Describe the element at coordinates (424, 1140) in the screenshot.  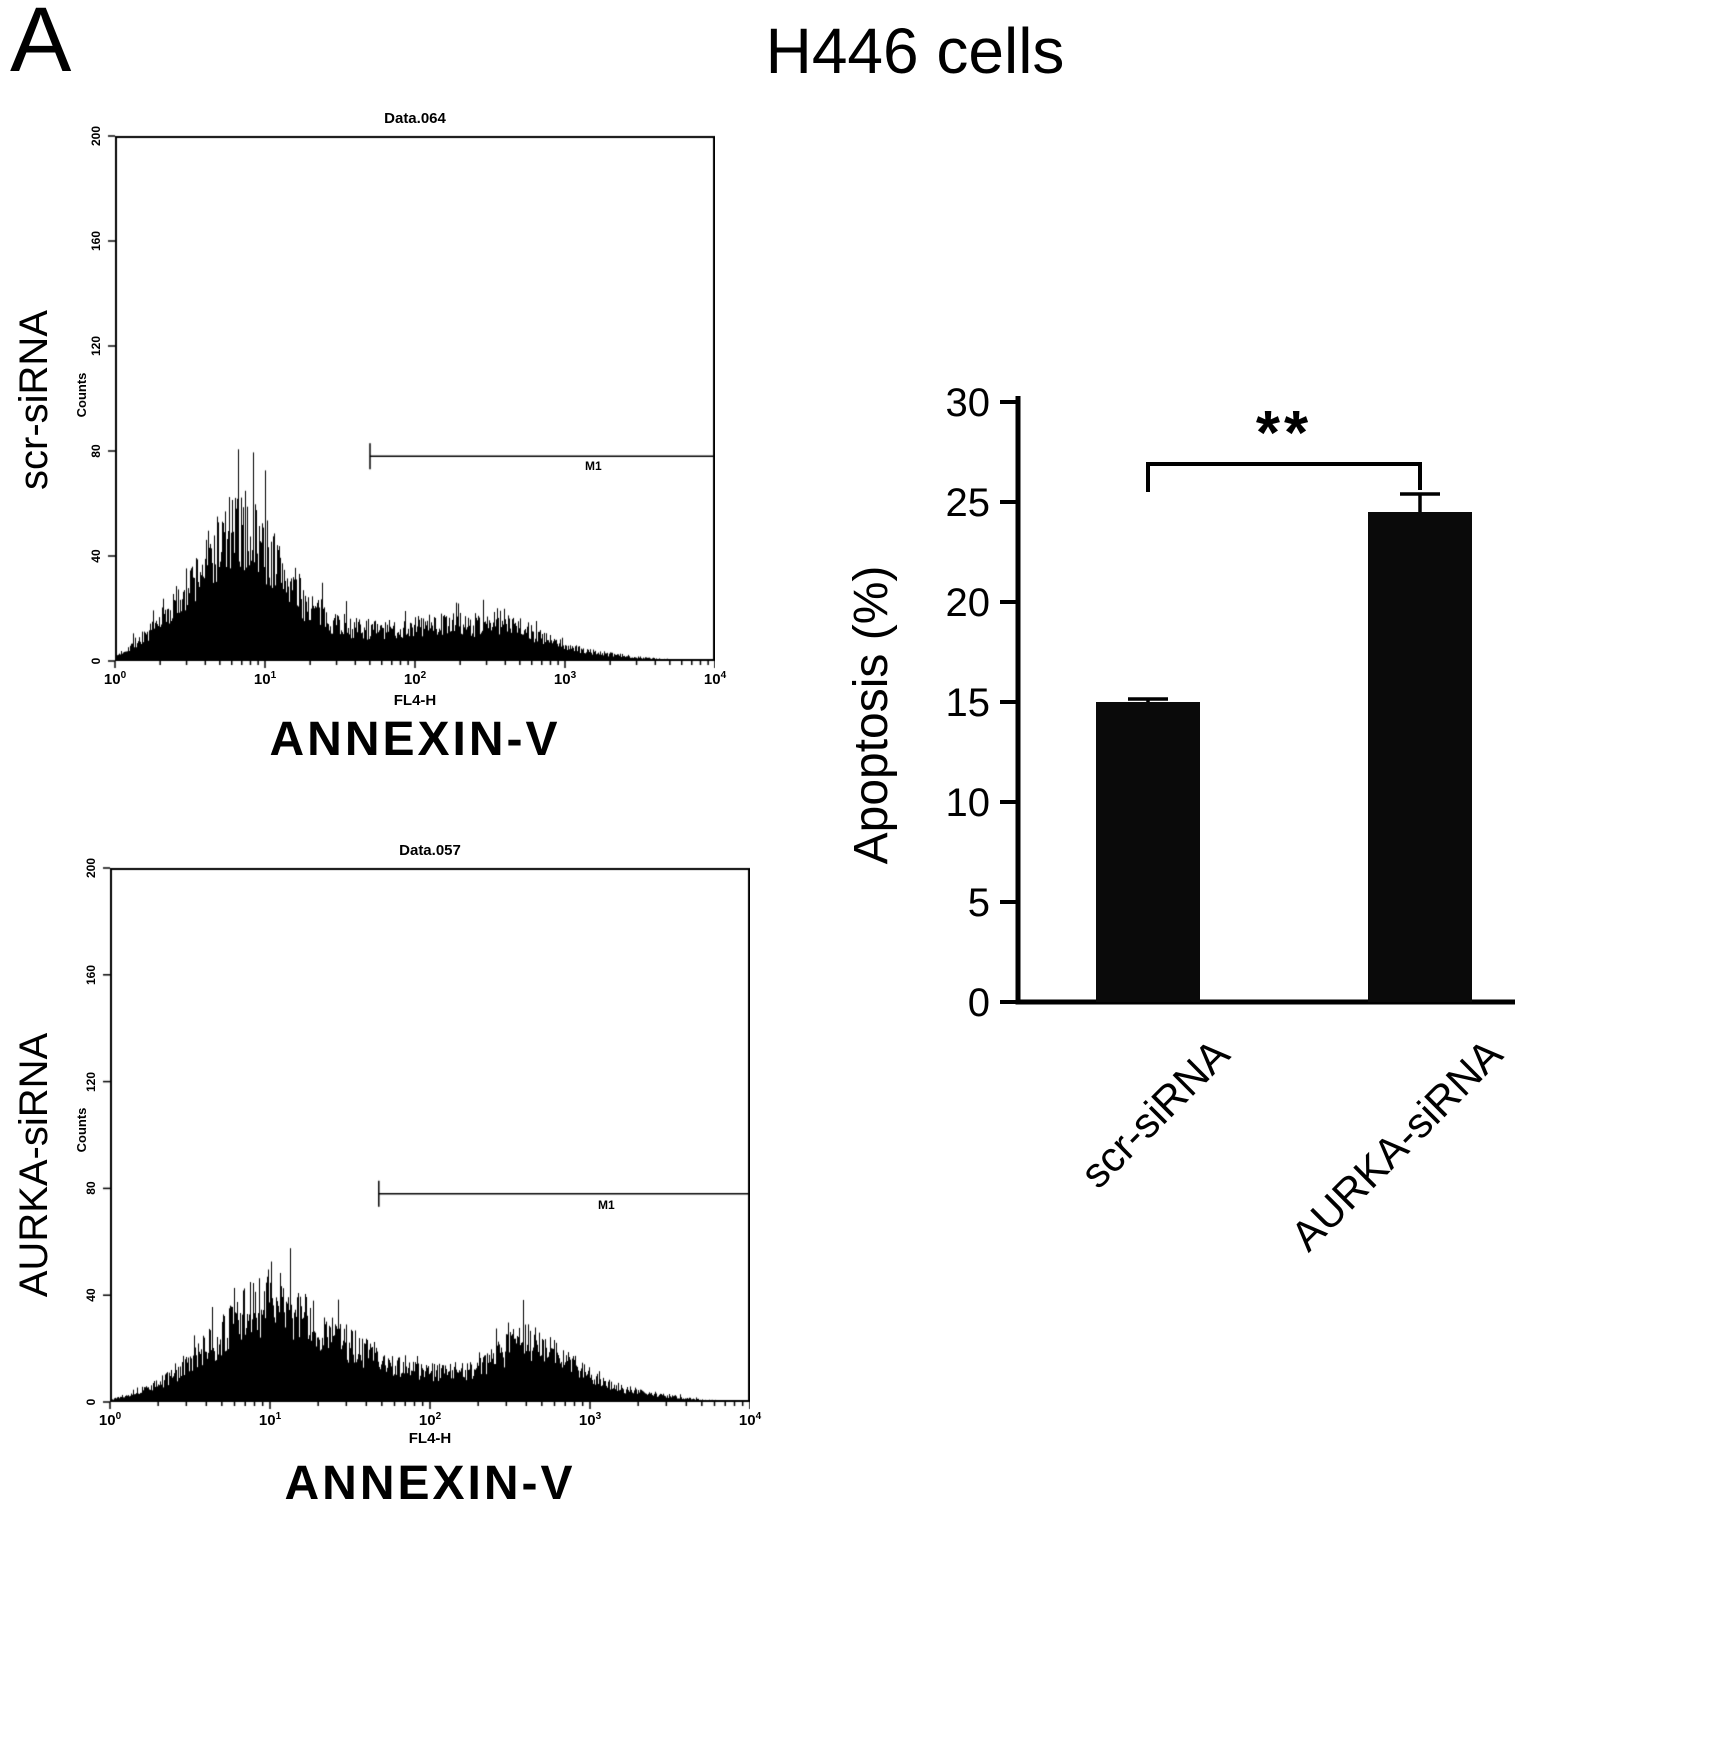
I see `flow-histogram-canvas-aurka` at that location.